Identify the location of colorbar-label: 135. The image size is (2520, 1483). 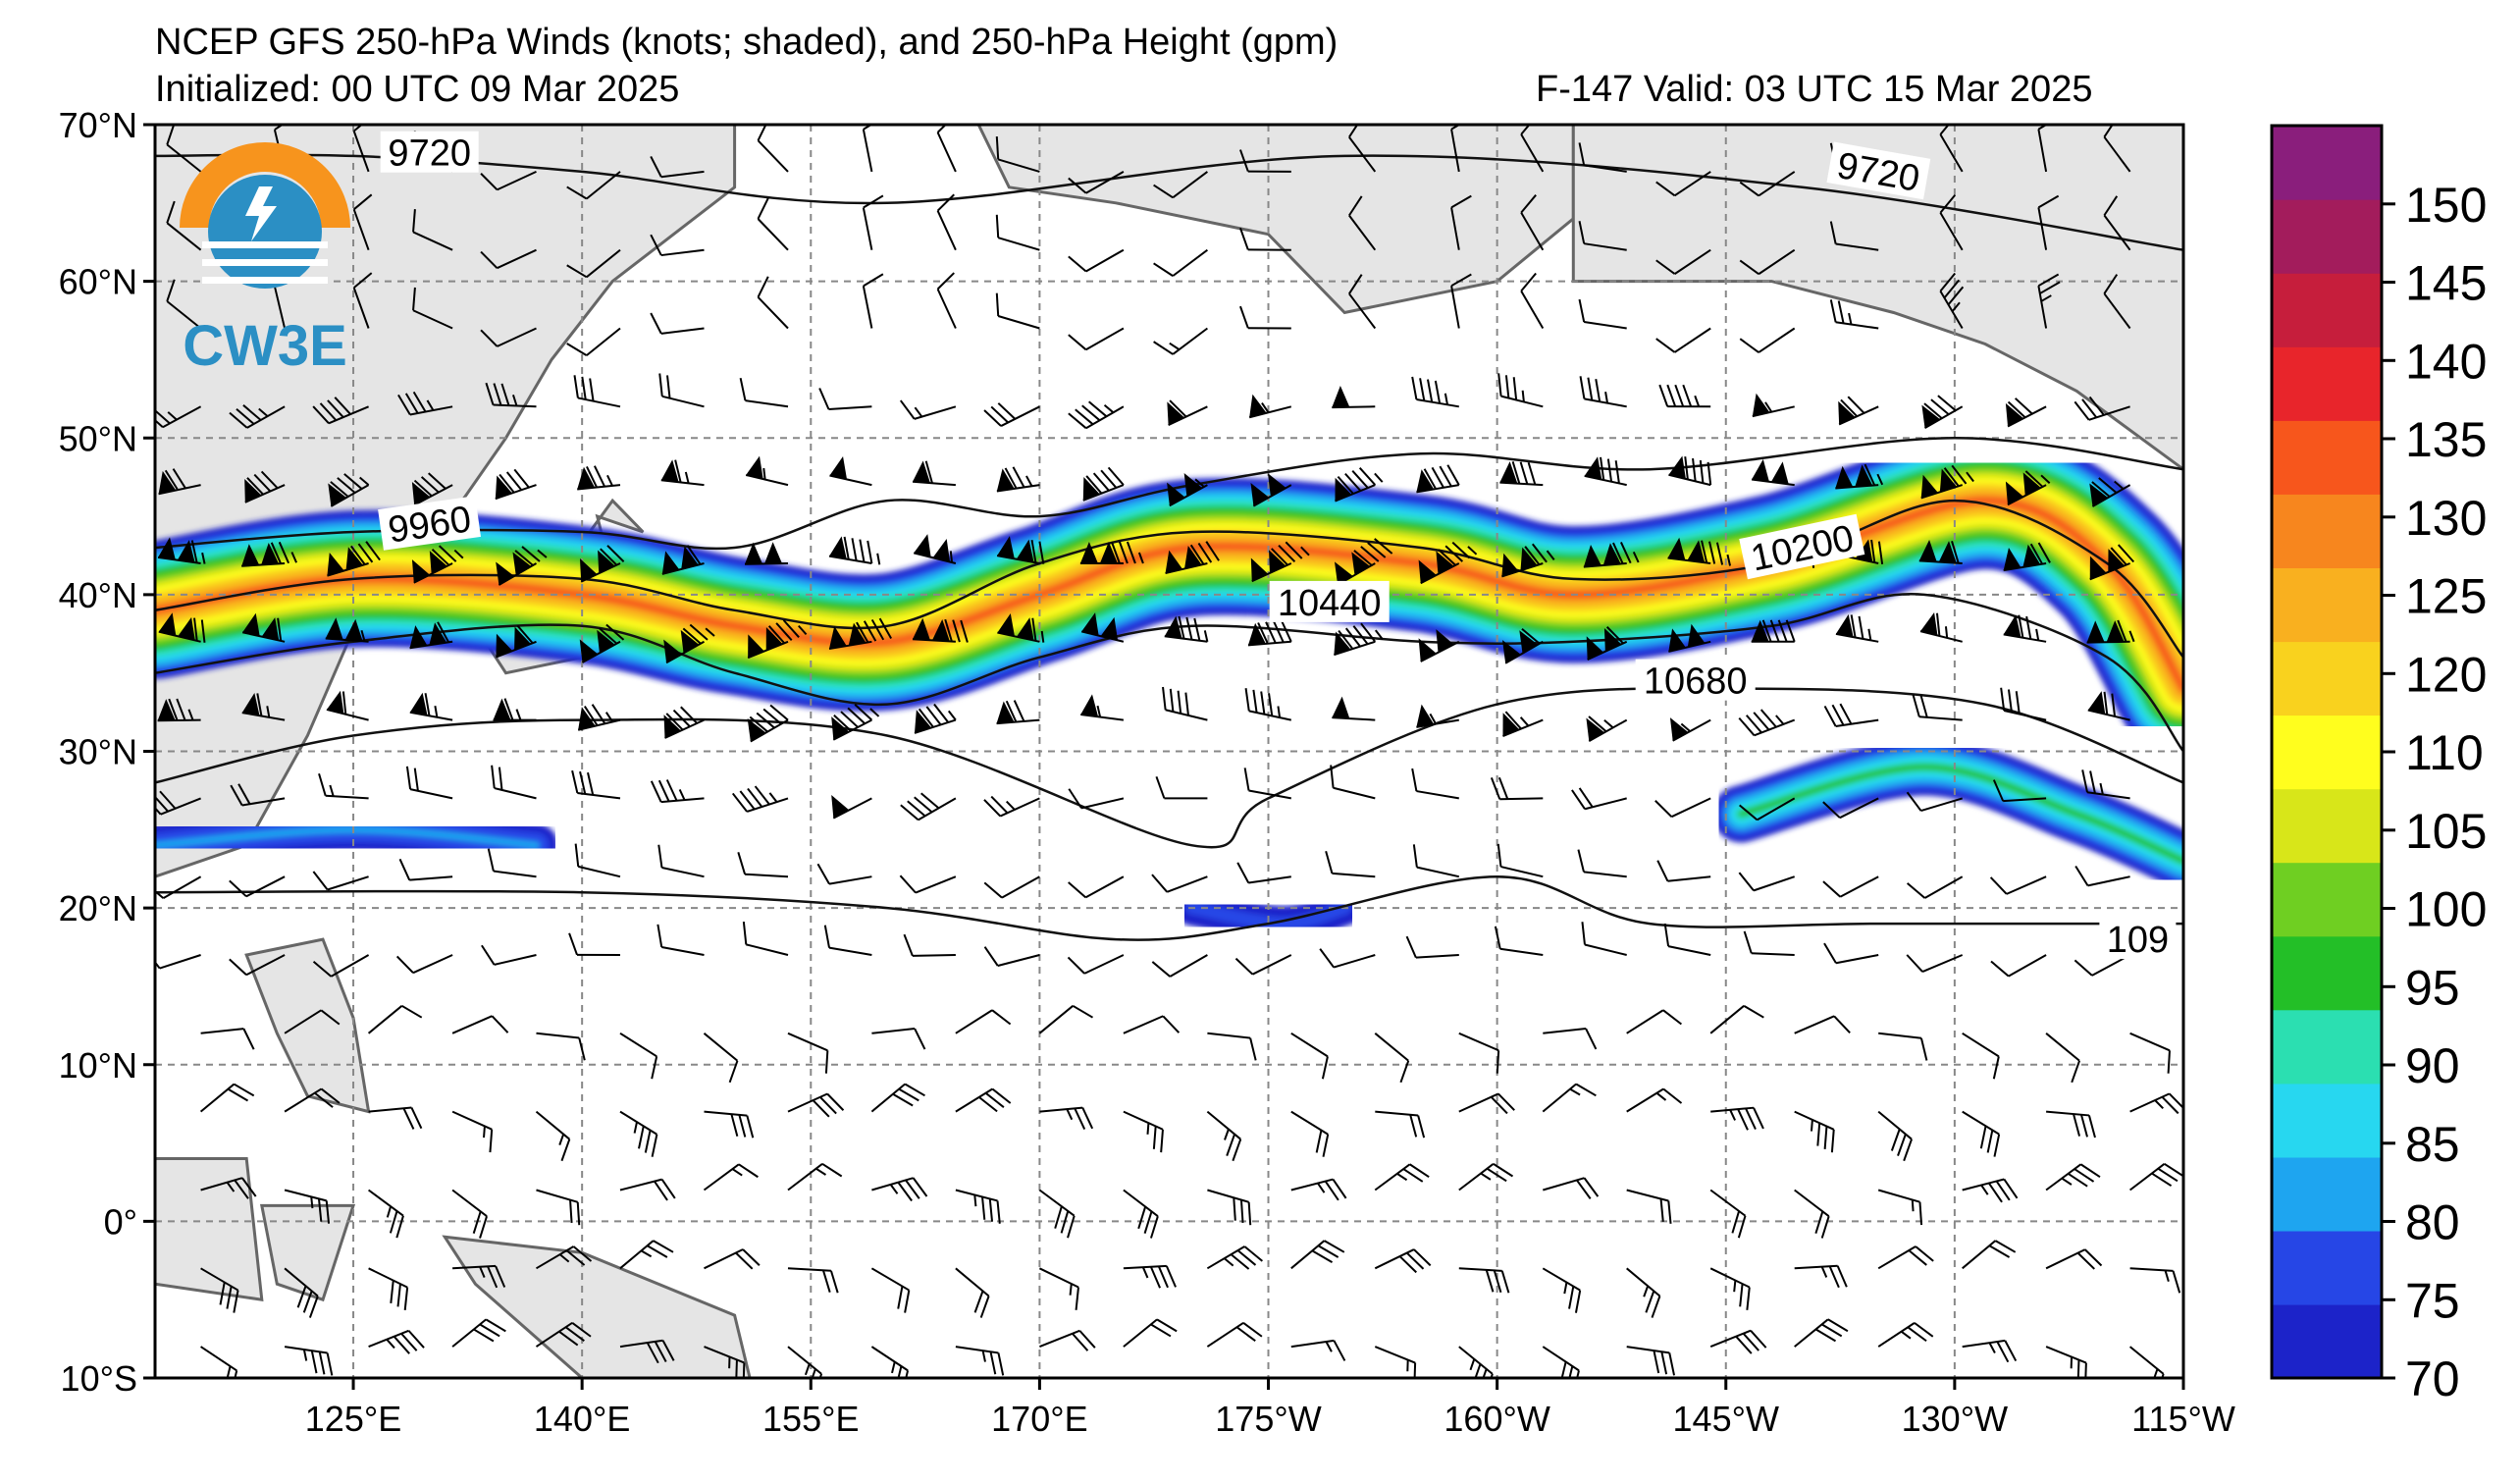
(2446, 439).